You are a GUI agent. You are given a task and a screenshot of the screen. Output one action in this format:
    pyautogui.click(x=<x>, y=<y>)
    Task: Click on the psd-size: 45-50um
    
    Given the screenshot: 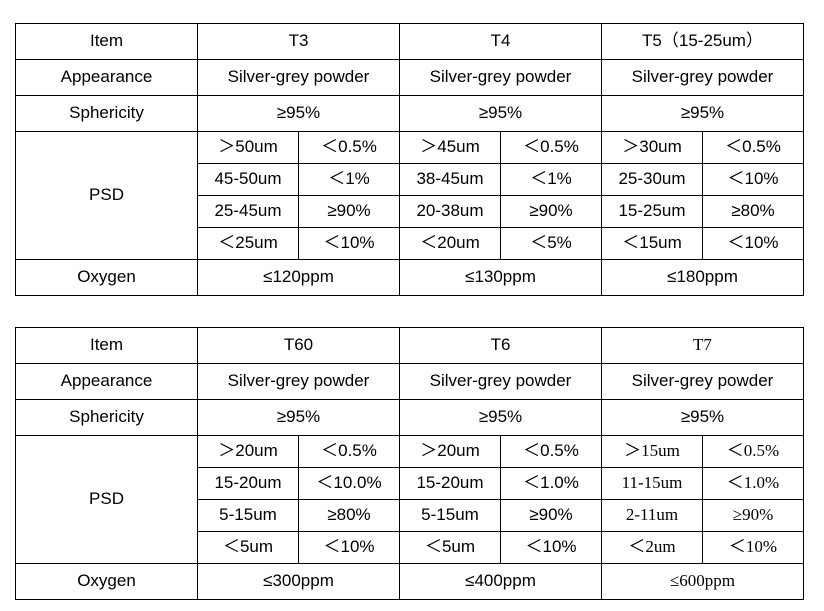 What is the action you would take?
    pyautogui.click(x=248, y=179)
    